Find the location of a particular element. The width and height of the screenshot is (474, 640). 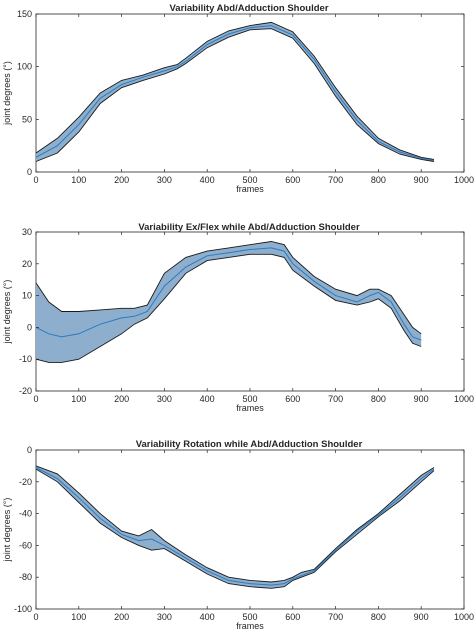

y-tick-label: 30 is located at coordinates (27, 232).